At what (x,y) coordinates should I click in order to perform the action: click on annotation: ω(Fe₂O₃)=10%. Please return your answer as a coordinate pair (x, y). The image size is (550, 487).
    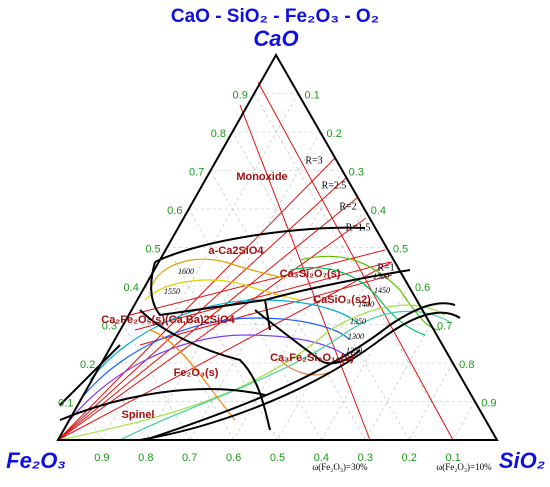
    Looking at the image, I should click on (464, 467).